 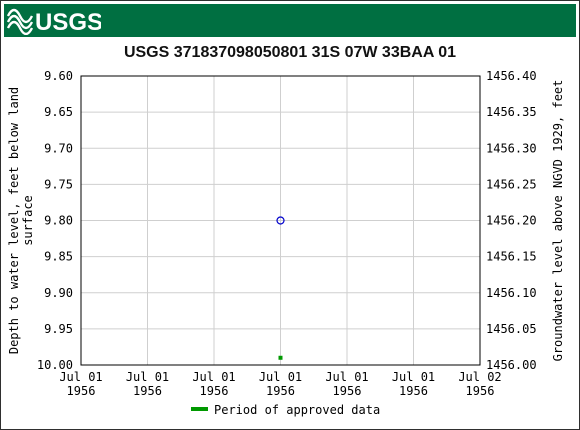 I want to click on y-right-axis-title: Groundwater level above NGVD 1929, feet, so click(x=558, y=221).